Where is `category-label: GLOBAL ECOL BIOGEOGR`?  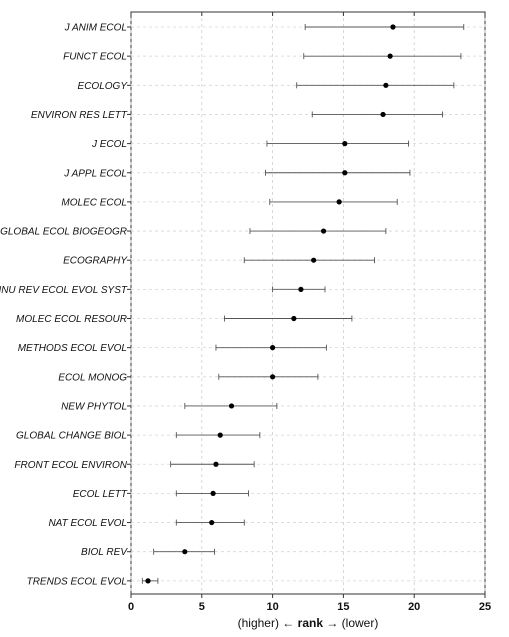
category-label: GLOBAL ECOL BIOGEOGR is located at coordinates (63, 232).